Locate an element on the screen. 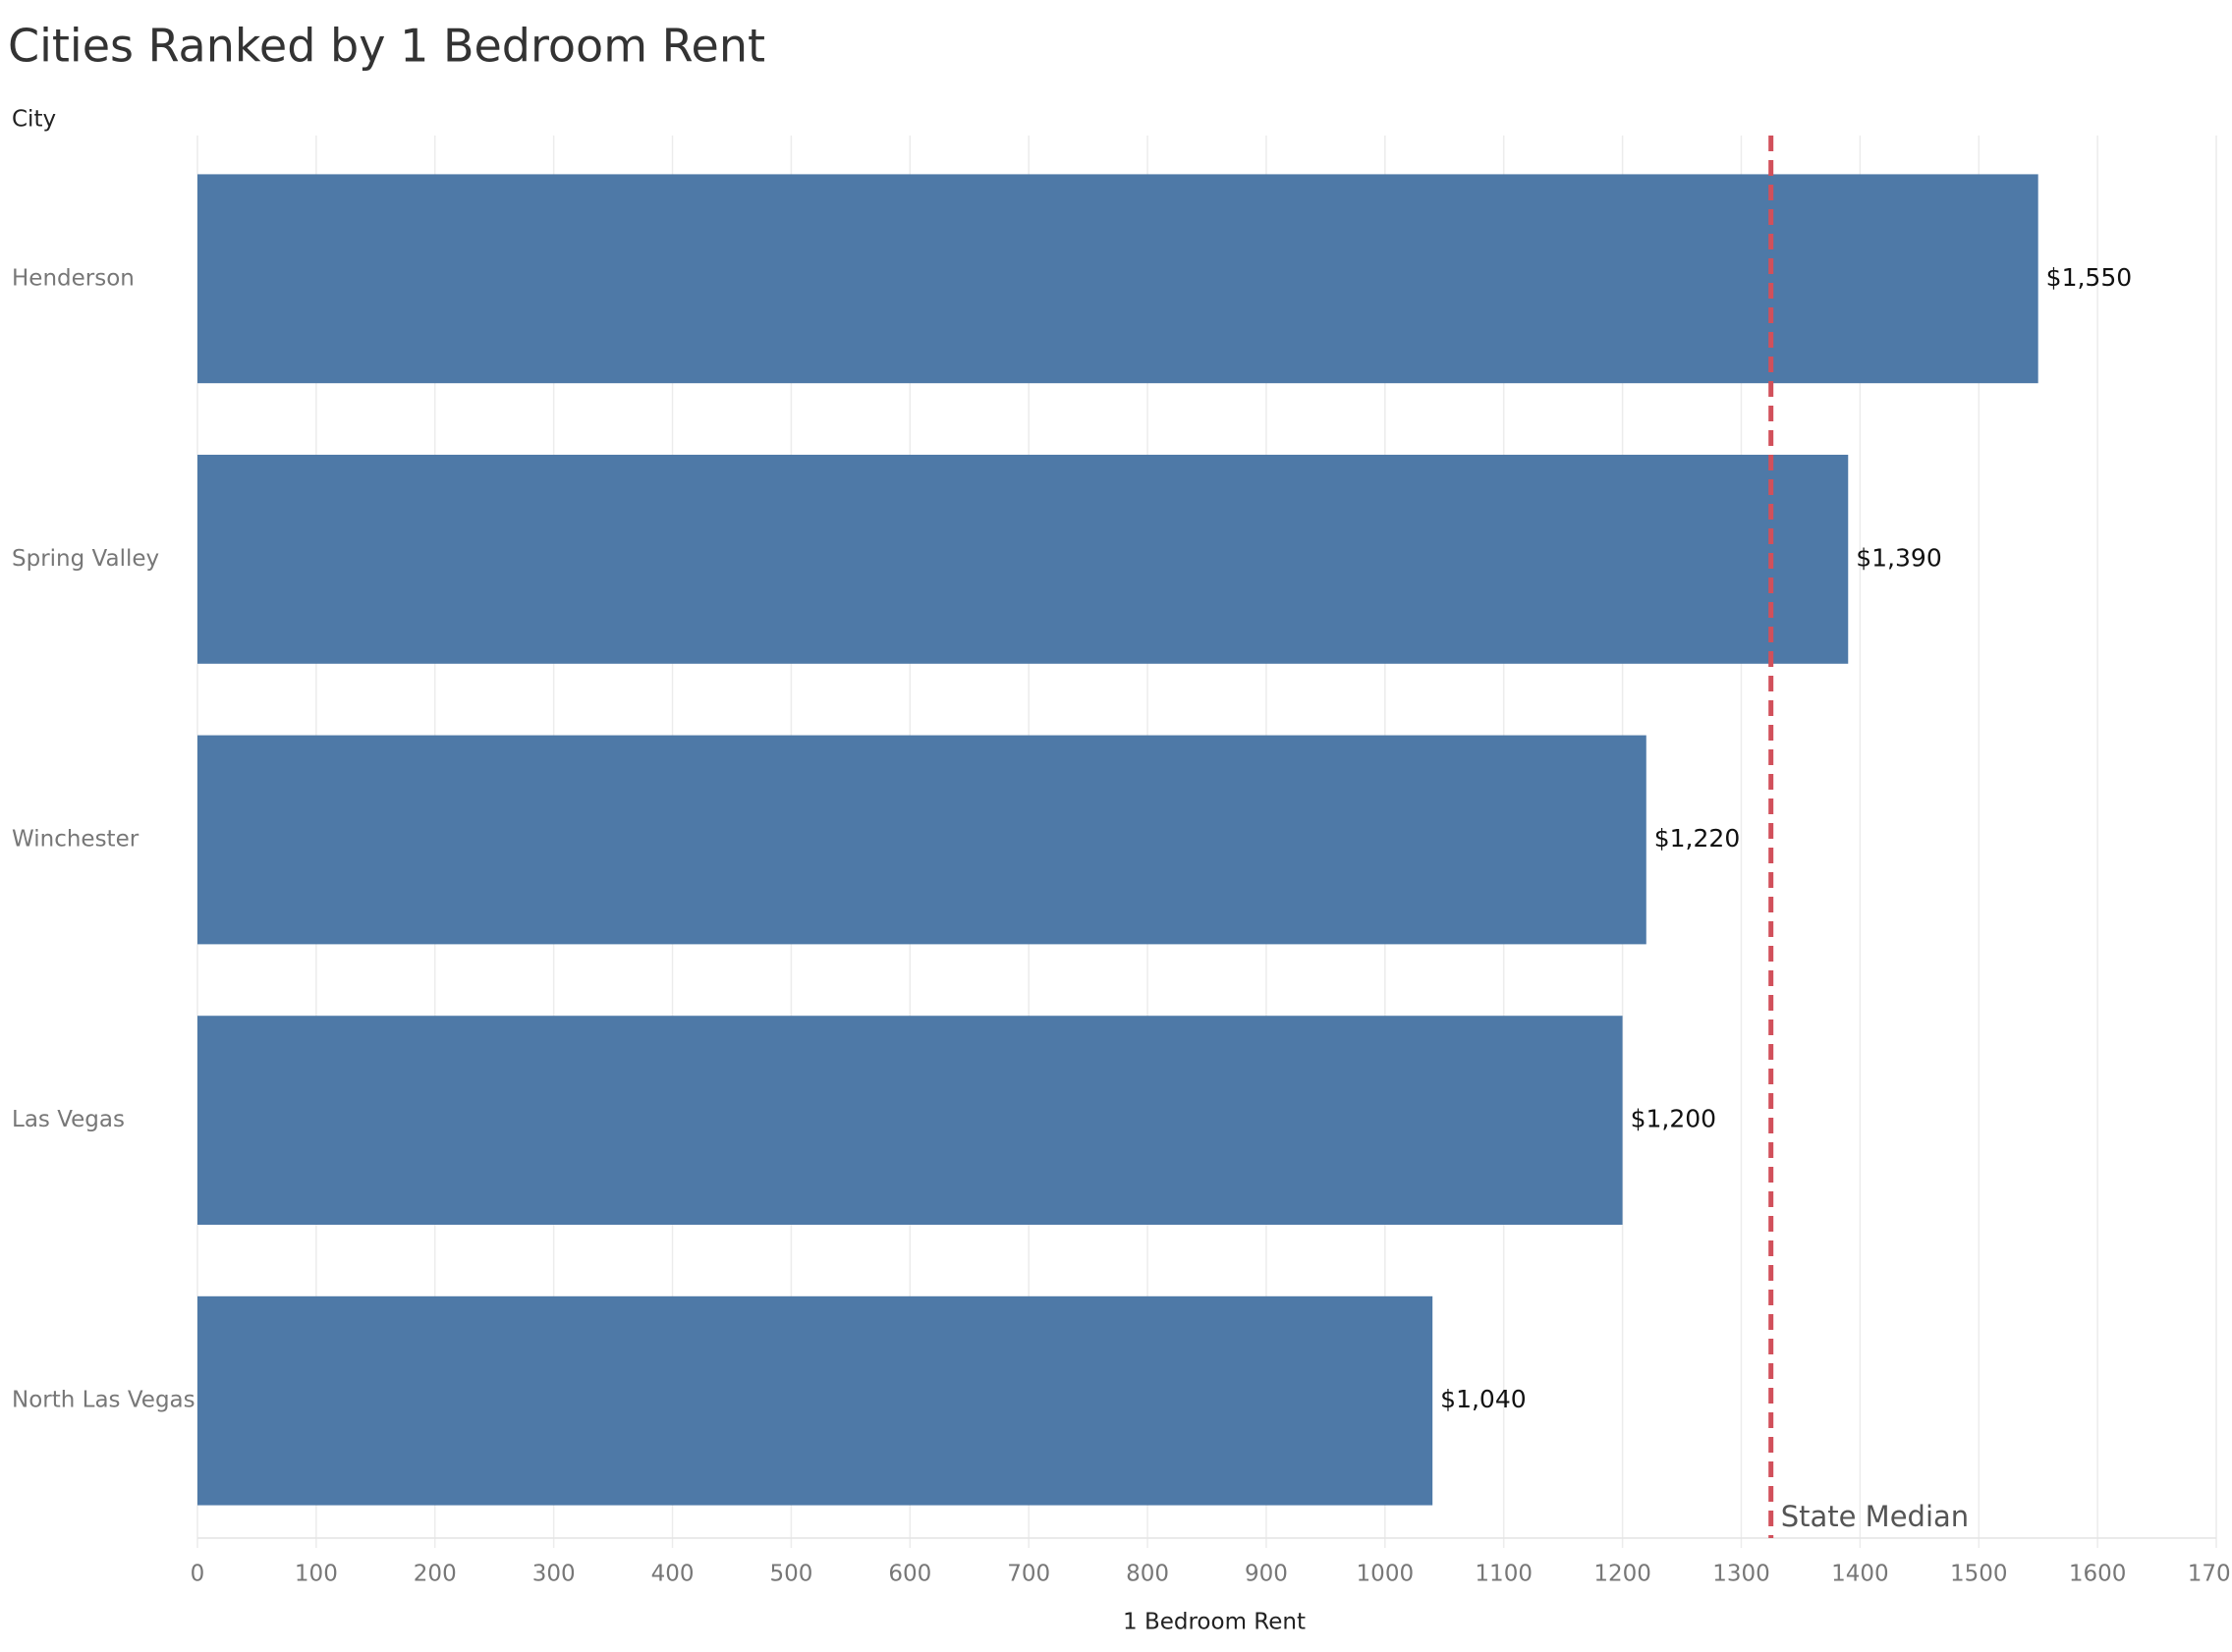  x-tick-label: 1300 is located at coordinates (1741, 1575).